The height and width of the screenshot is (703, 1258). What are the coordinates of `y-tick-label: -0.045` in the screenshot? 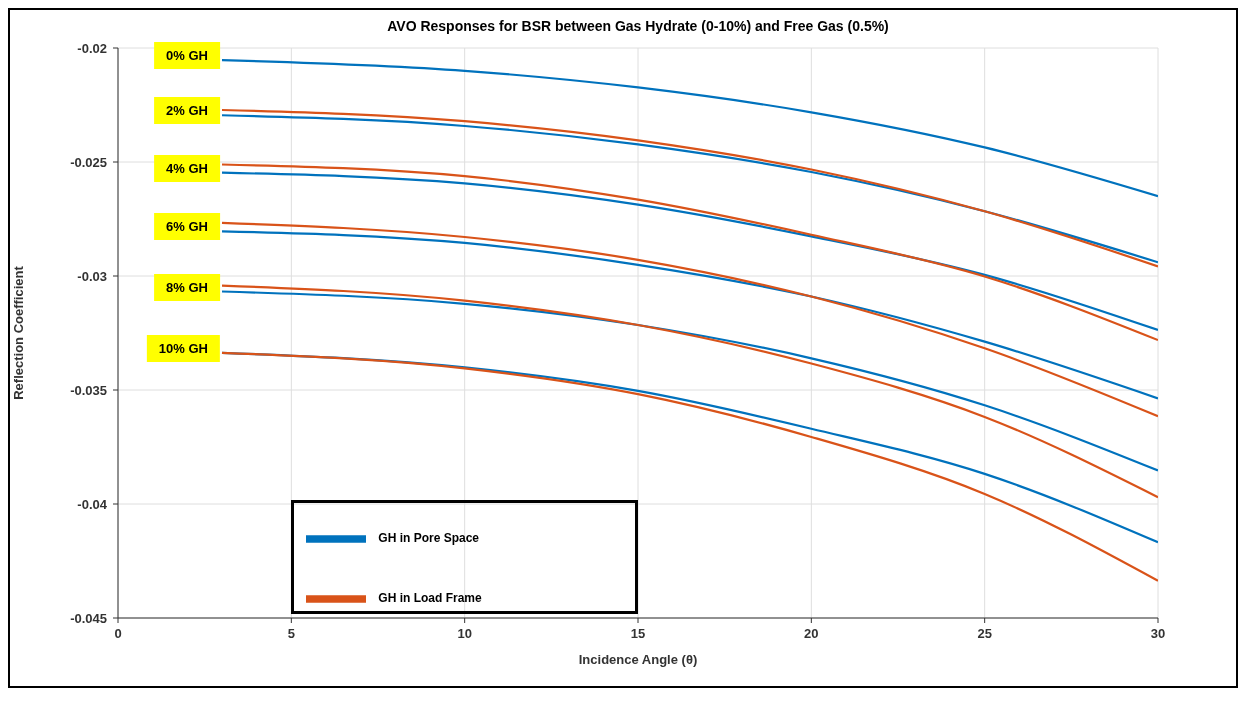 It's located at (88, 618).